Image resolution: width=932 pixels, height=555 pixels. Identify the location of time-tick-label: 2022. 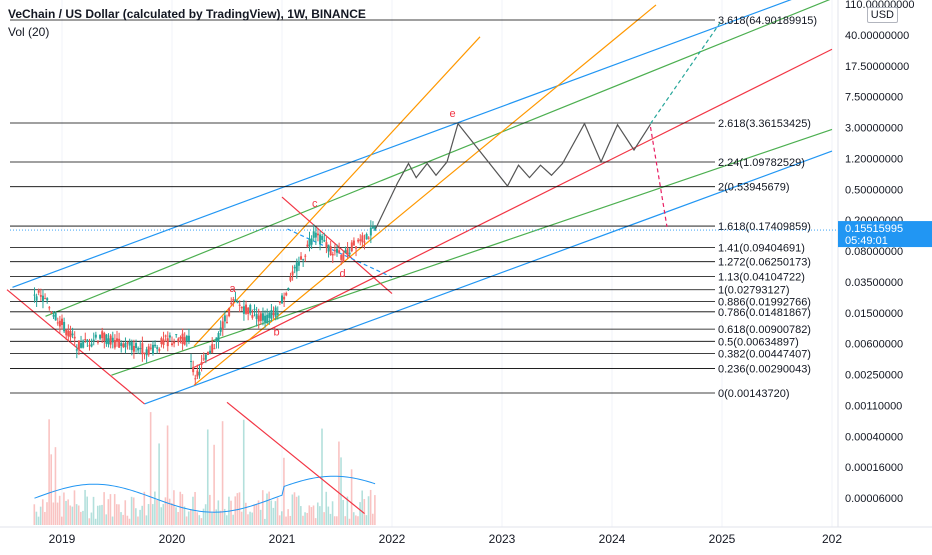
(392, 539).